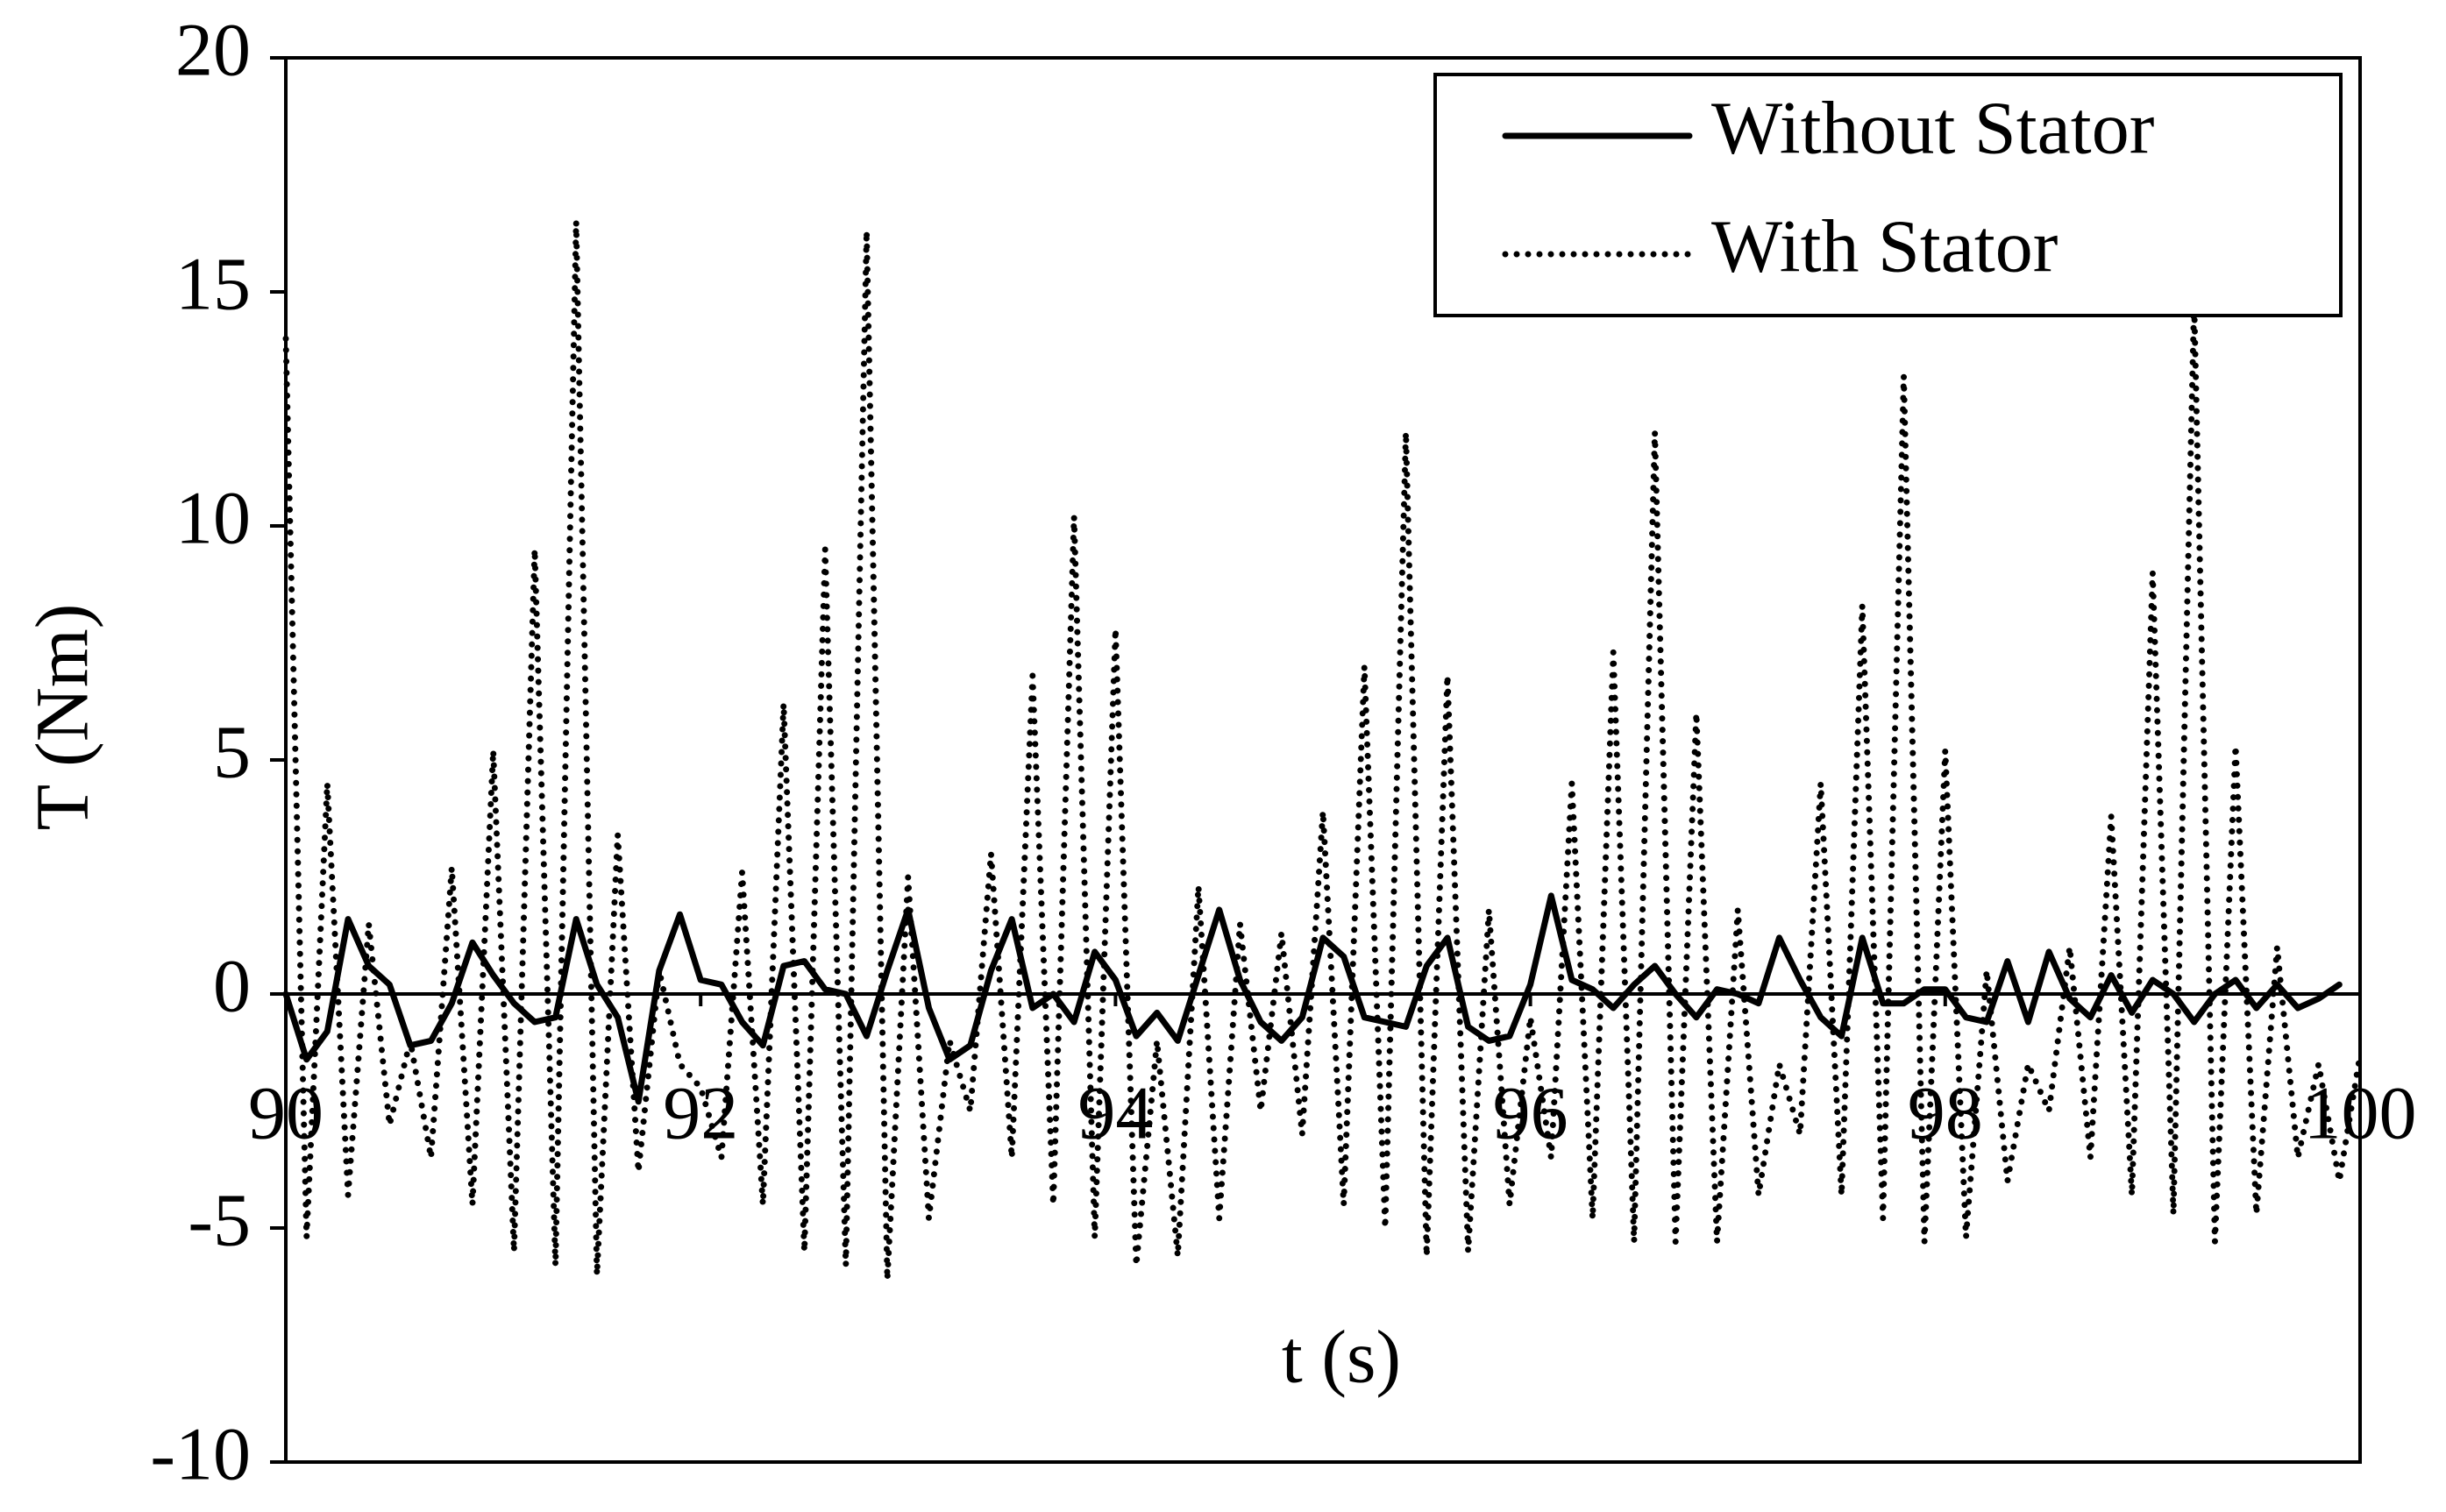 The width and height of the screenshot is (2446, 1512). Describe the element at coordinates (1884, 246) in the screenshot. I see `legend-label: With Stator` at that location.